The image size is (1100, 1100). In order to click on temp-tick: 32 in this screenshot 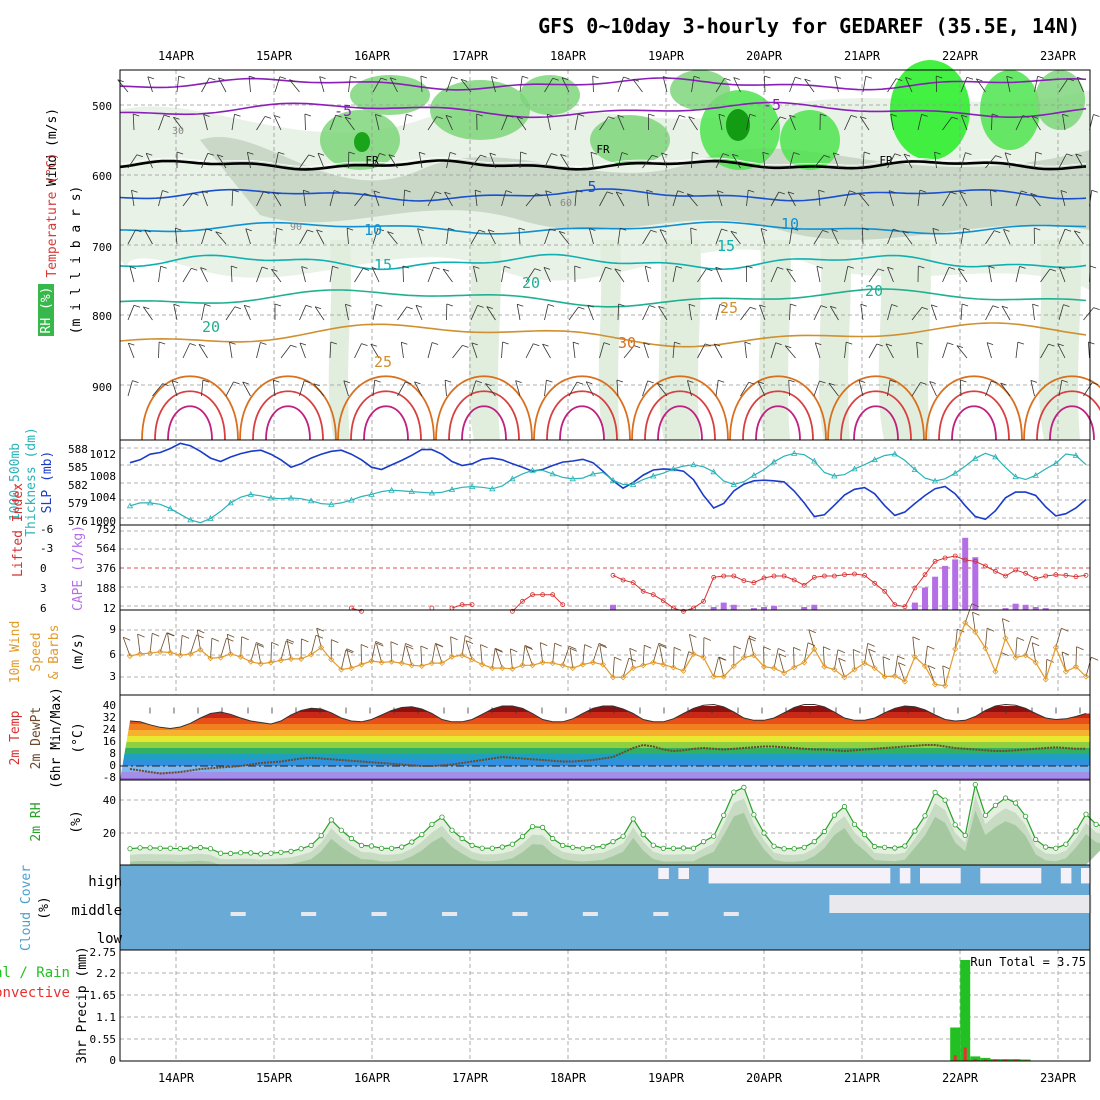, I will do `click(109, 717)`.